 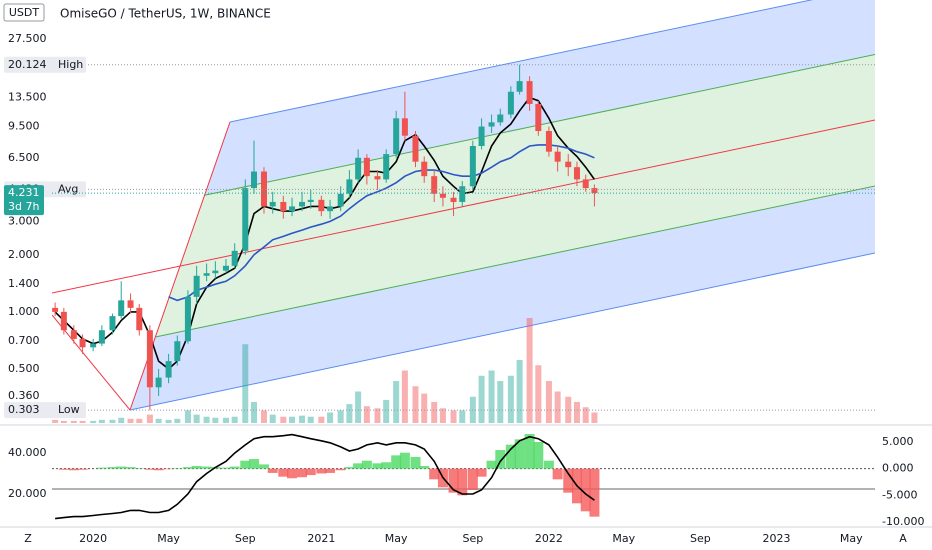 What do you see at coordinates (28, 538) in the screenshot?
I see `control: Z` at bounding box center [28, 538].